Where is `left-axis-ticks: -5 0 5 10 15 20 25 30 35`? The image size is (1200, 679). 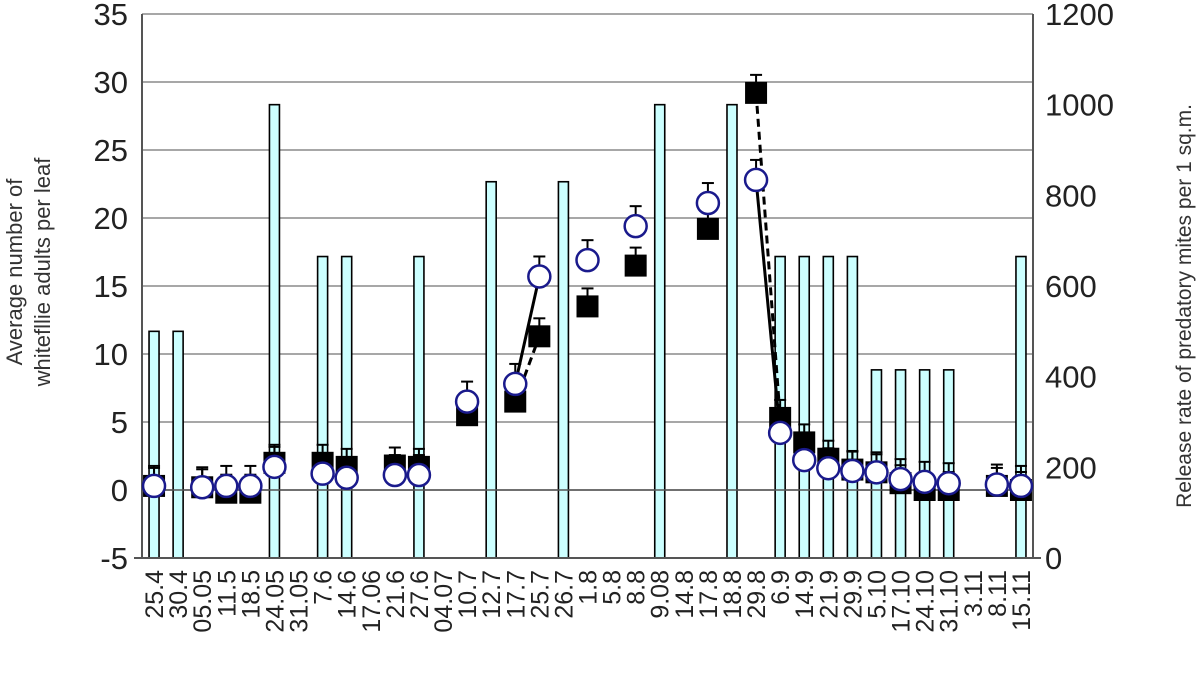 left-axis-ticks: -5 0 5 10 15 20 25 30 35 is located at coordinates (111, 288).